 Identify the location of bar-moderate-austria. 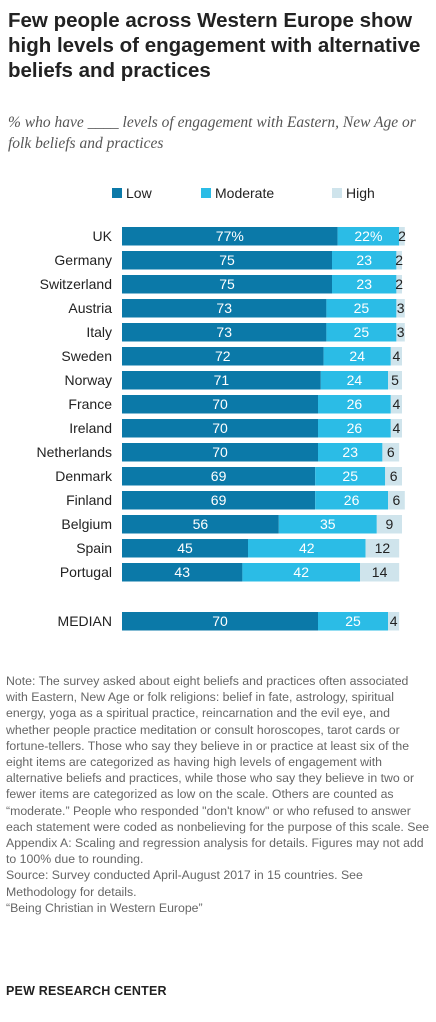
(361, 308).